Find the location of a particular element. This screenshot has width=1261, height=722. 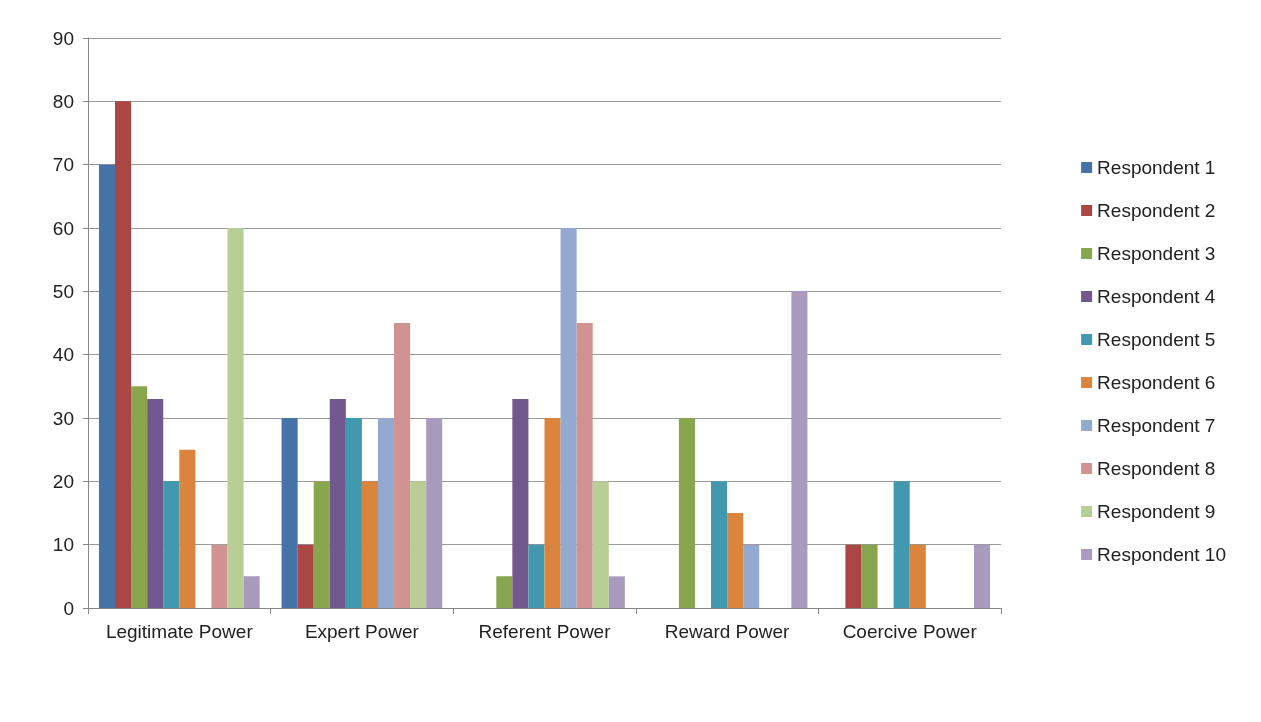

legend-label: Respondent 1 is located at coordinates (1156, 167).